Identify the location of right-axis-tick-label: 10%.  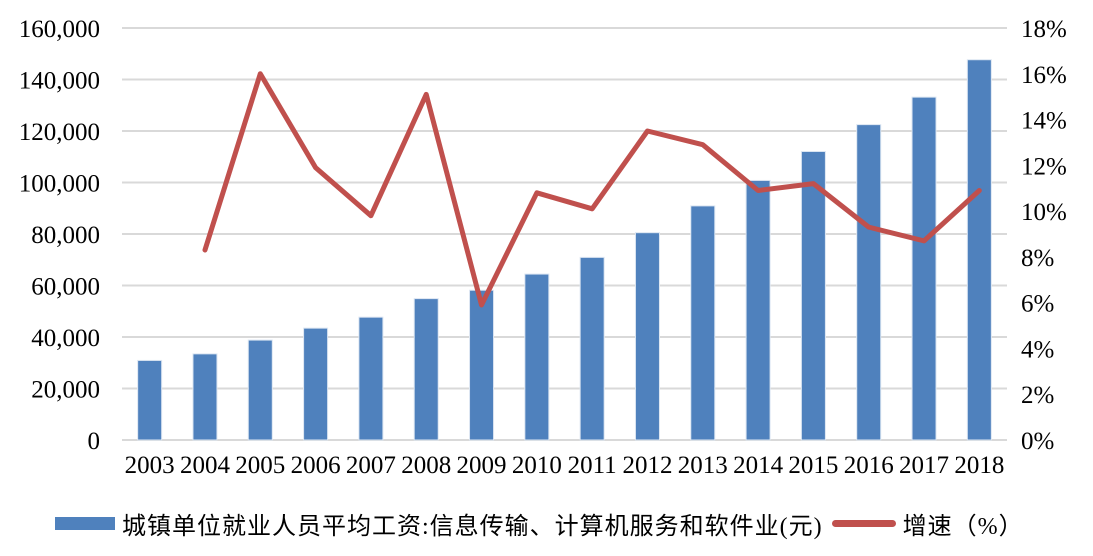
(1044, 212).